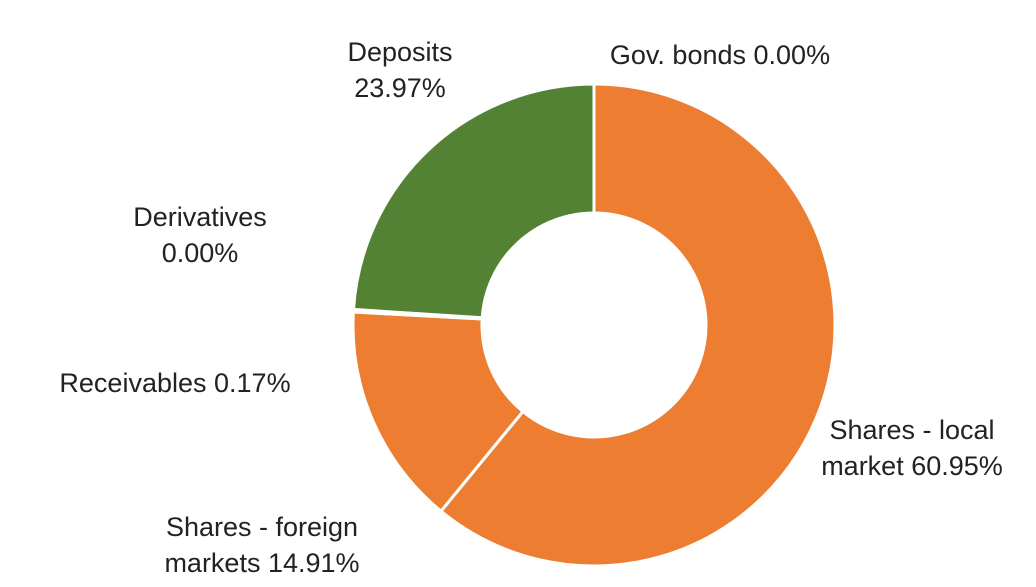 This screenshot has height=587, width=1036. I want to click on data-label: Gov. bonds 0.00%, so click(720, 55).